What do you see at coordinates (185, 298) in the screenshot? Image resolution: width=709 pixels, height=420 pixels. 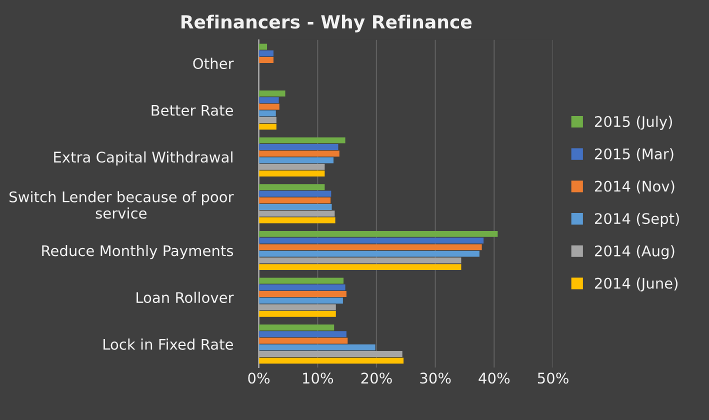 I see `y-tick-label: Loan Rollover` at bounding box center [185, 298].